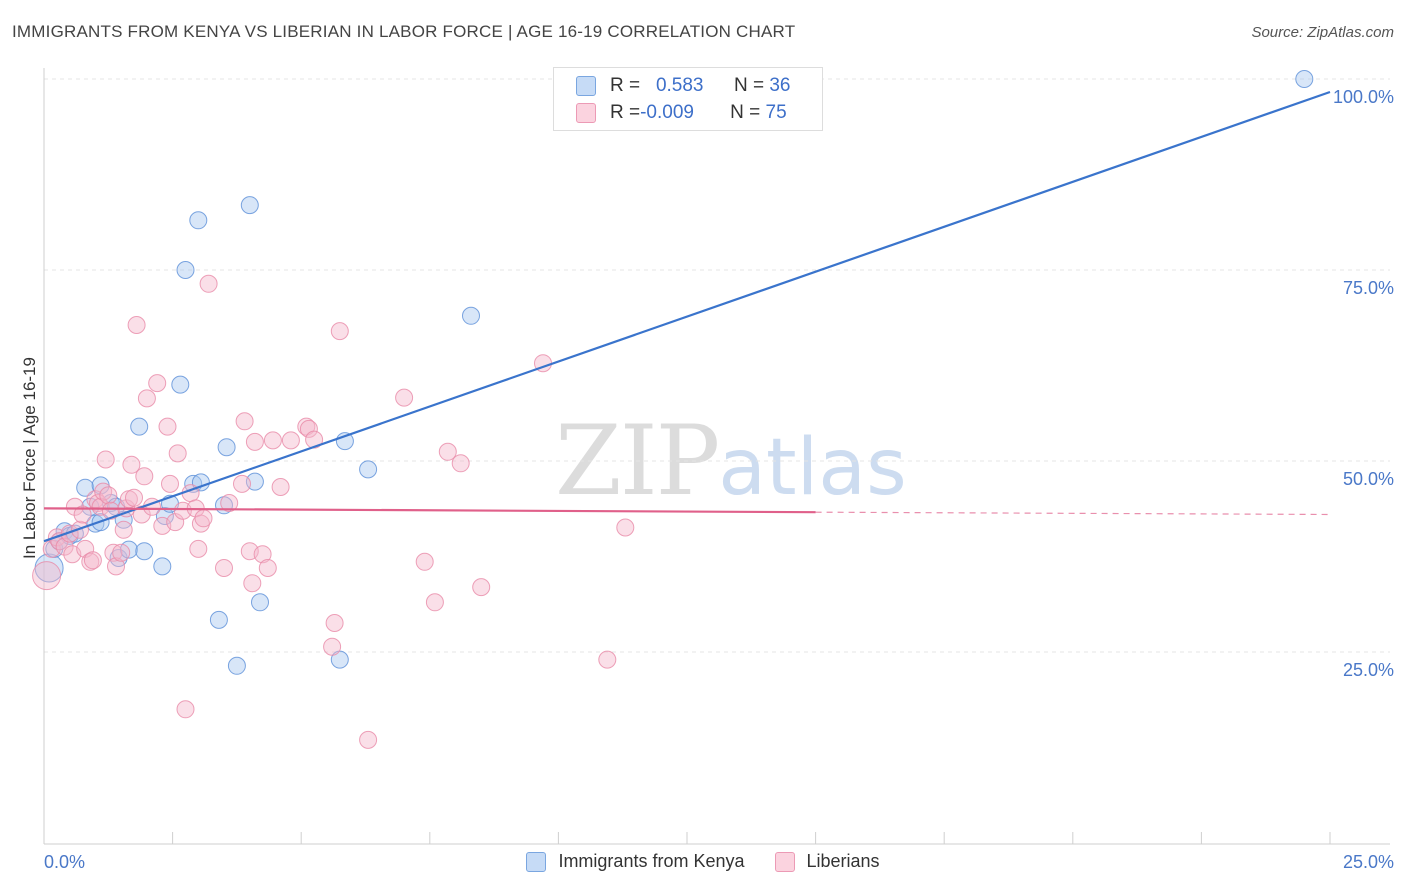 This screenshot has height=892, width=1406. I want to click on legend-label-kenya: Immigrants from Kenya, so click(651, 861).